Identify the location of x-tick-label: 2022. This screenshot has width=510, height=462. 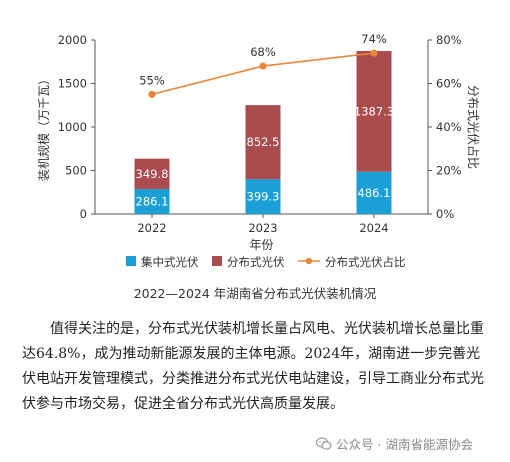
(151, 228).